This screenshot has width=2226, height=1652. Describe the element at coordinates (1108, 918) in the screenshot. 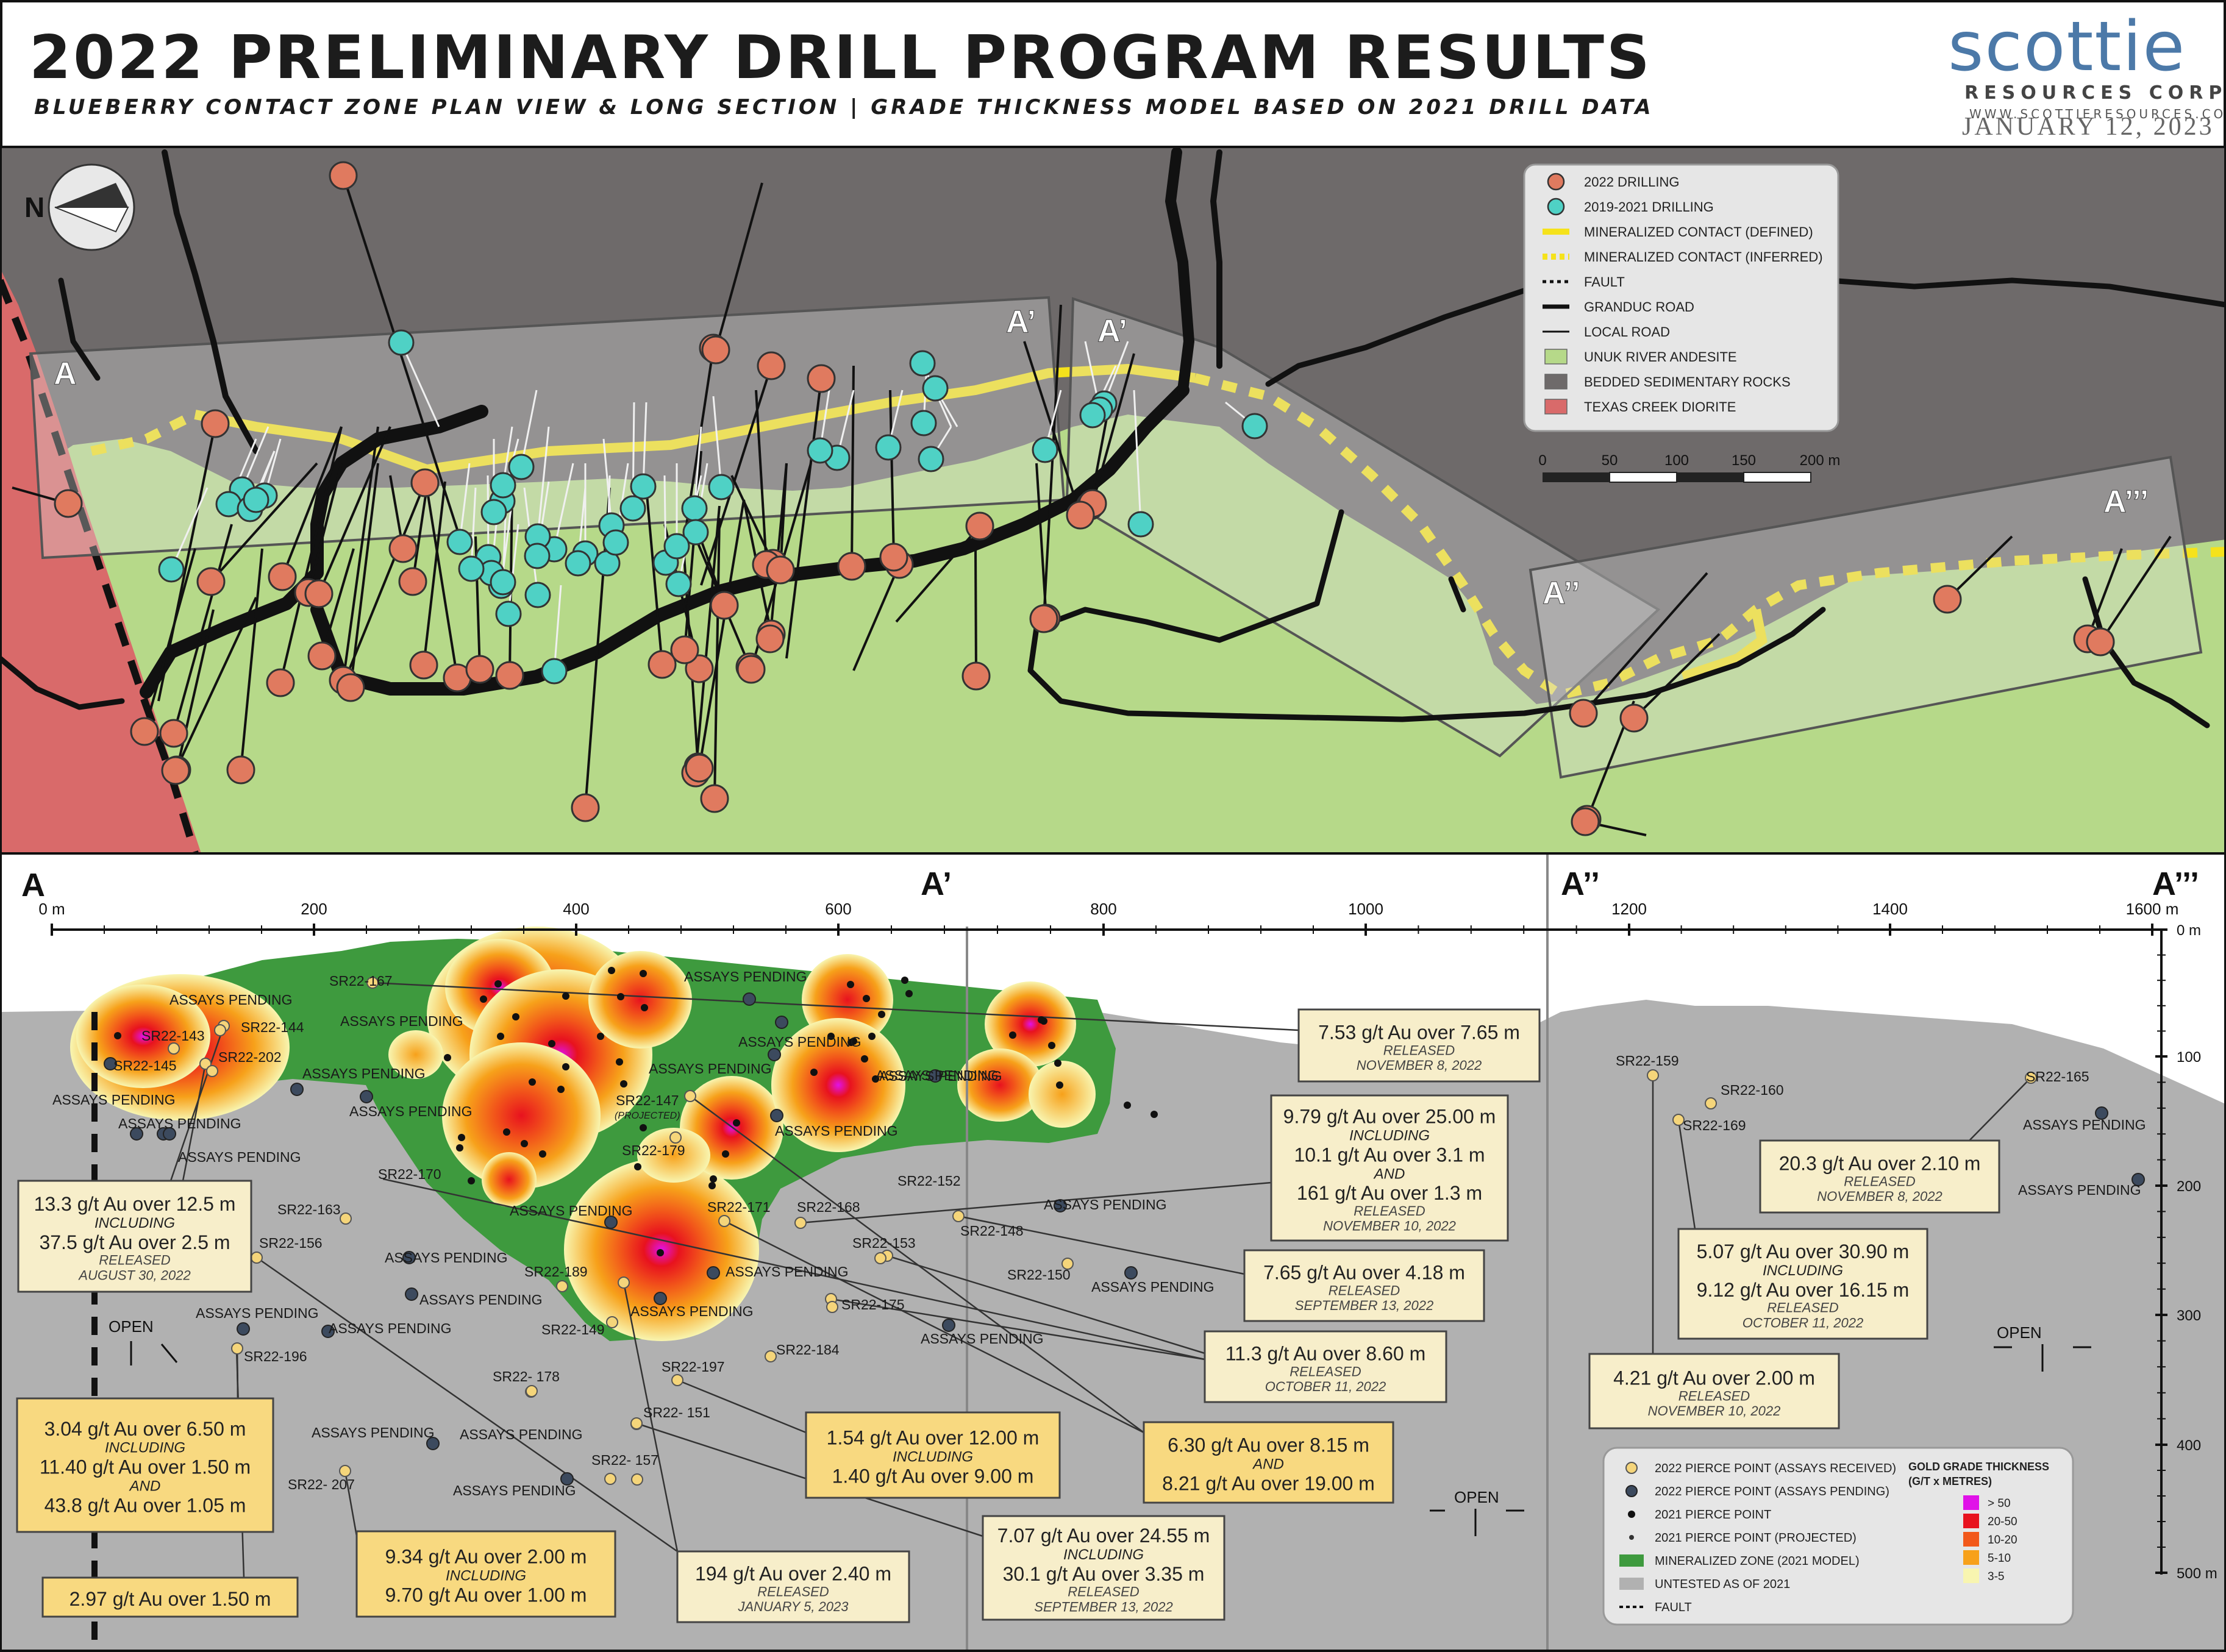

I see `x-axis: 0 m 200 400 600 800 1000 1200 1400 1600 m` at that location.